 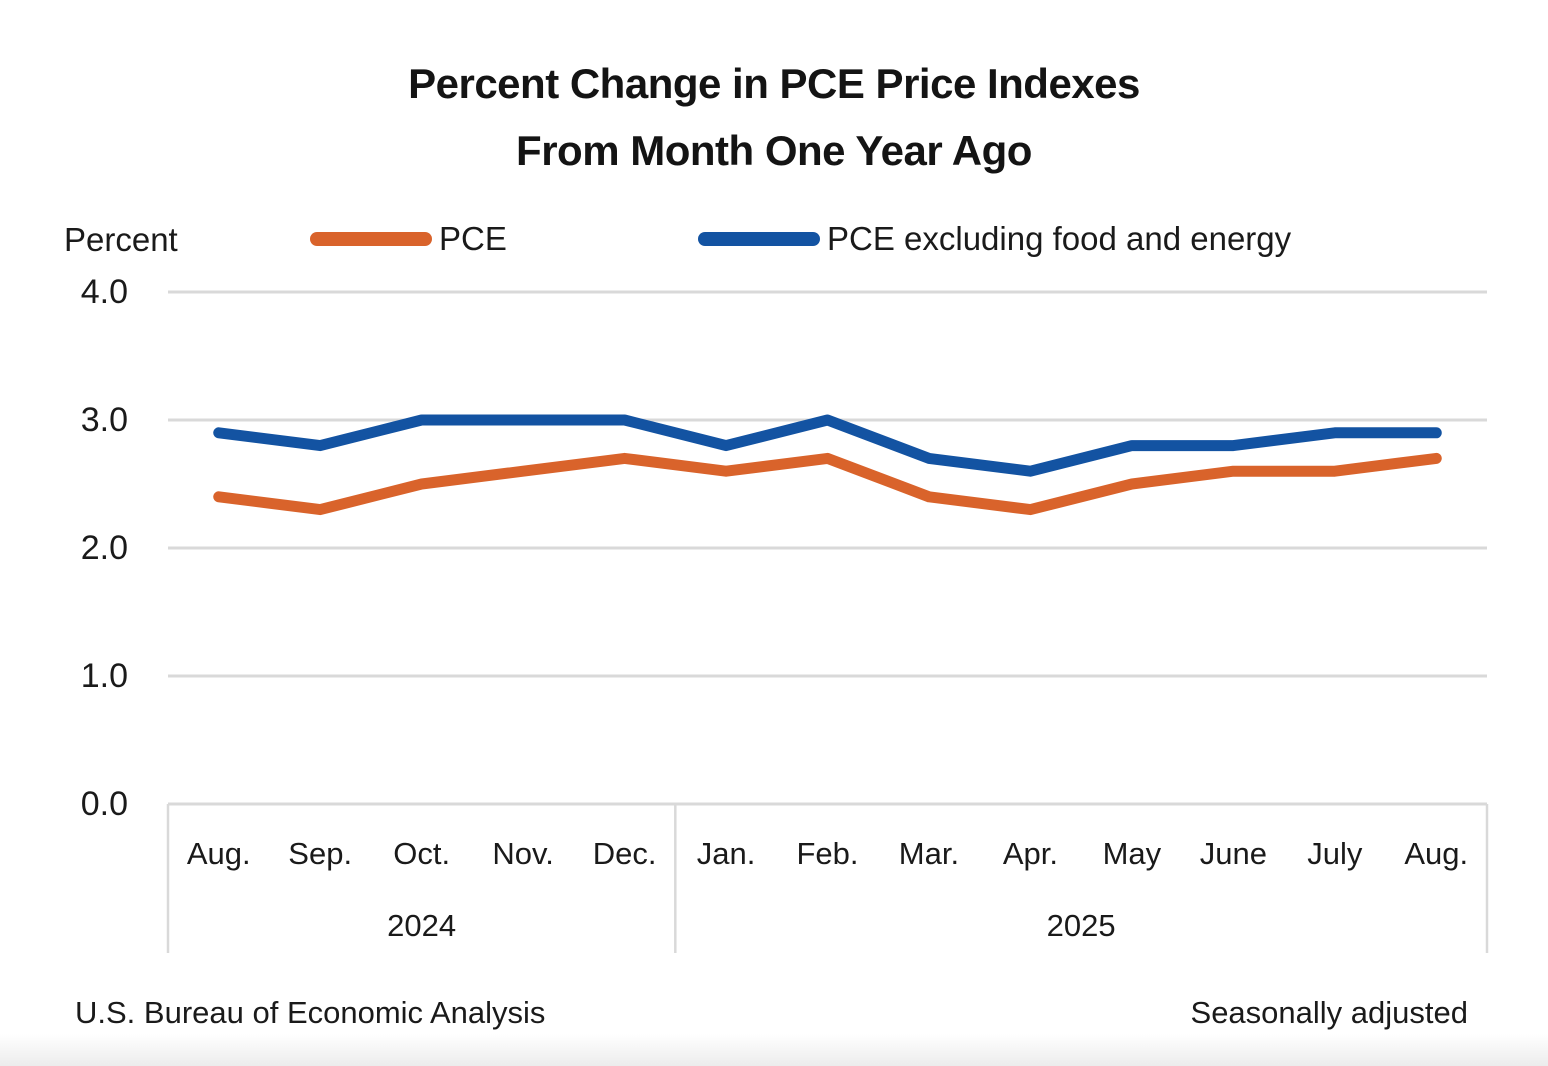 What do you see at coordinates (320, 853) in the screenshot?
I see `x-tick-label: Sep.` at bounding box center [320, 853].